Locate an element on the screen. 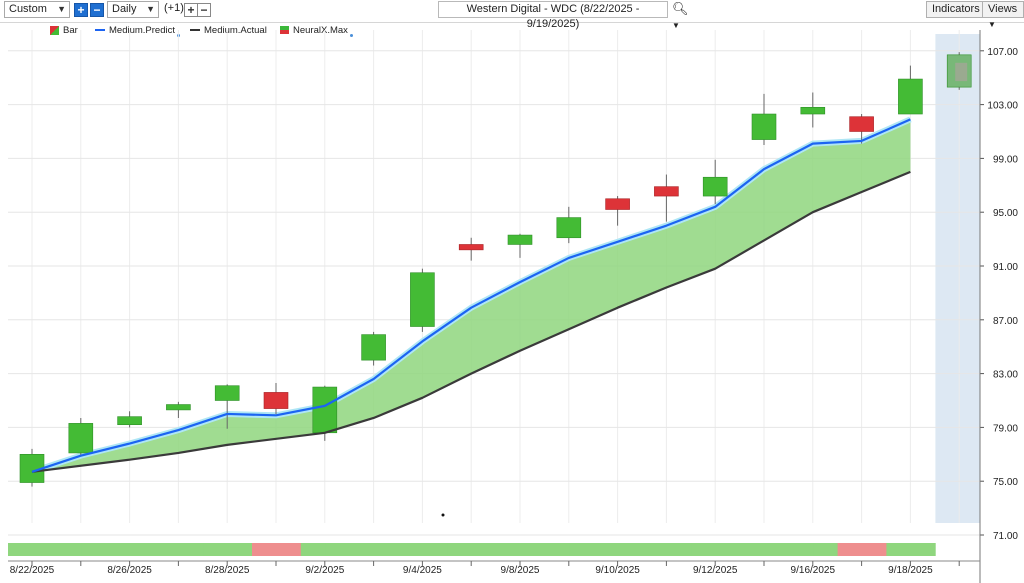 This screenshot has width=1024, height=583. layout-select-value: Custom is located at coordinates (28, 9).